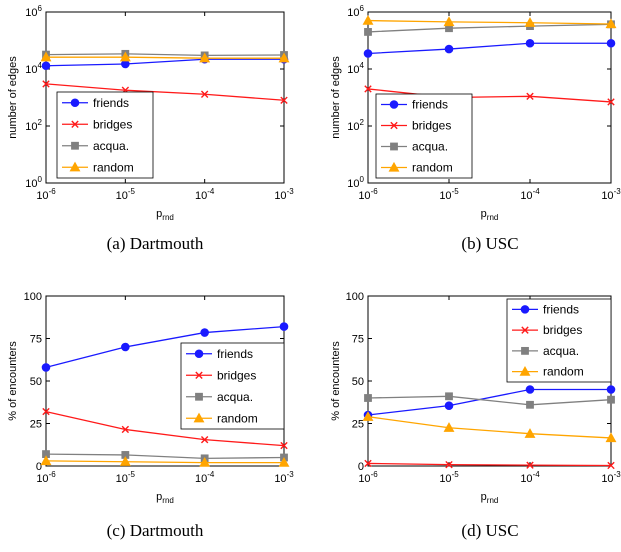  What do you see at coordinates (489, 243) in the screenshot?
I see `panel-caption: (b) USC` at bounding box center [489, 243].